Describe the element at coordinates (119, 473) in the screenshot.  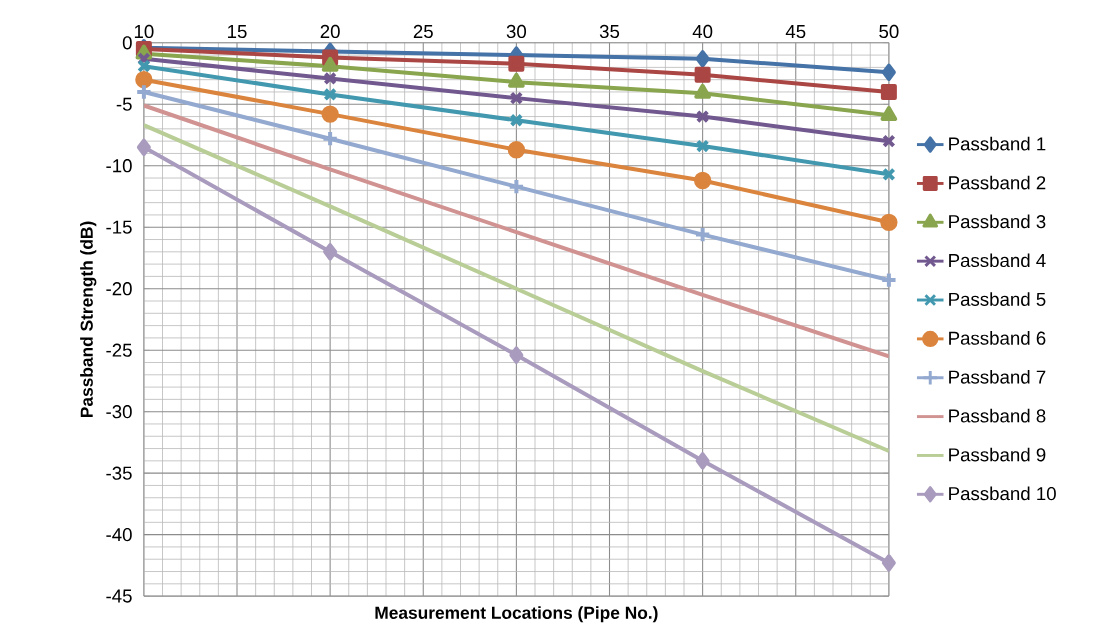
I see `y-tick-label: -35` at that location.